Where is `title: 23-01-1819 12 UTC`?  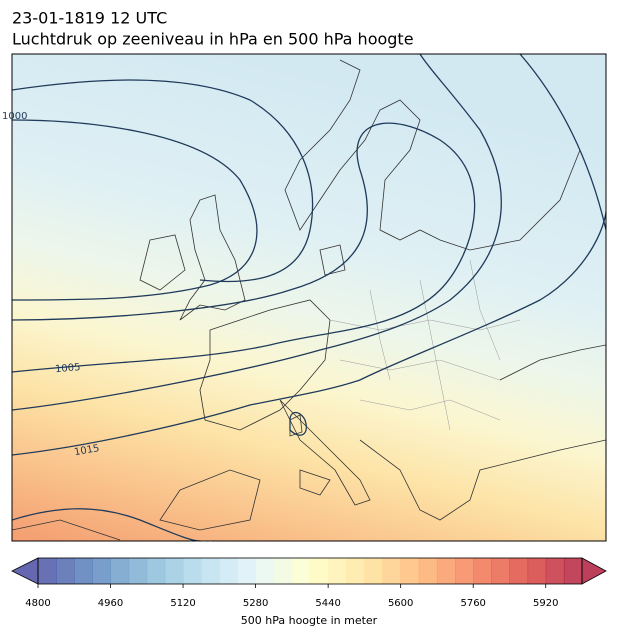 title: 23-01-1819 12 UTC is located at coordinates (89, 18).